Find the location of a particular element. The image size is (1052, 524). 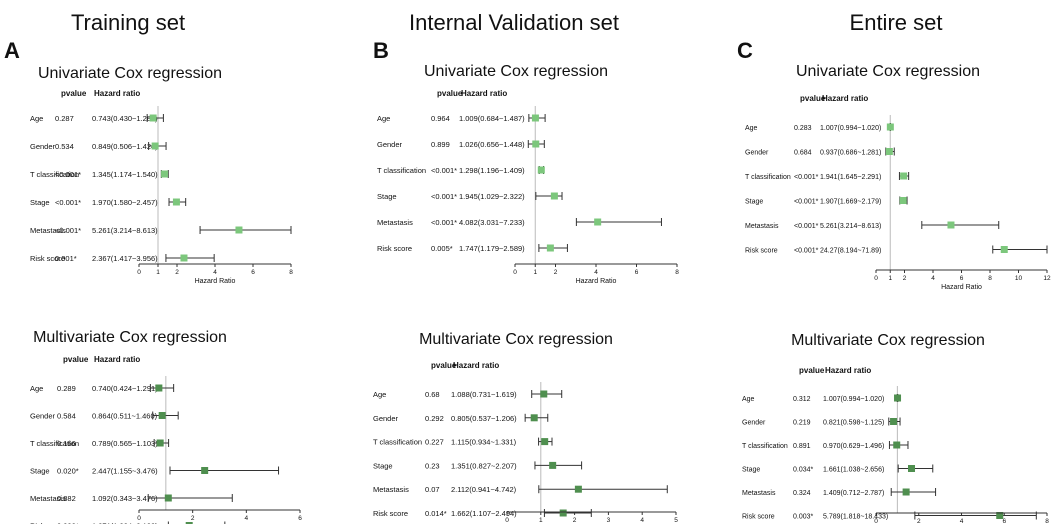

row-hazard-ratio: 0.864(0.511~1.460) is located at coordinates (125, 416).